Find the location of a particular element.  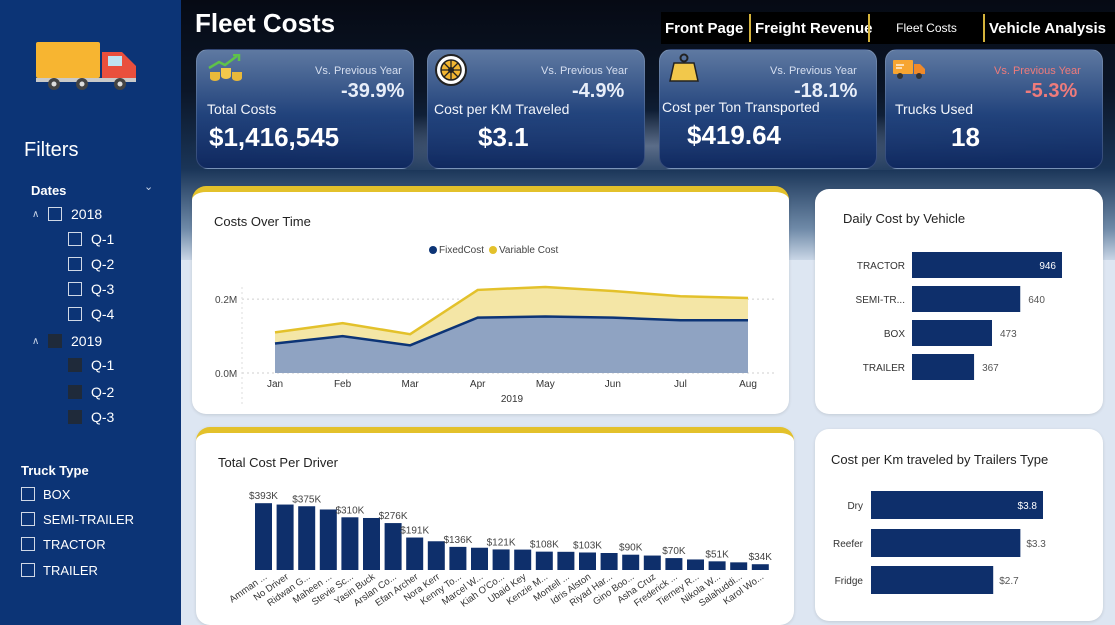

truck-type-option: TRACTOR is located at coordinates (63, 544).